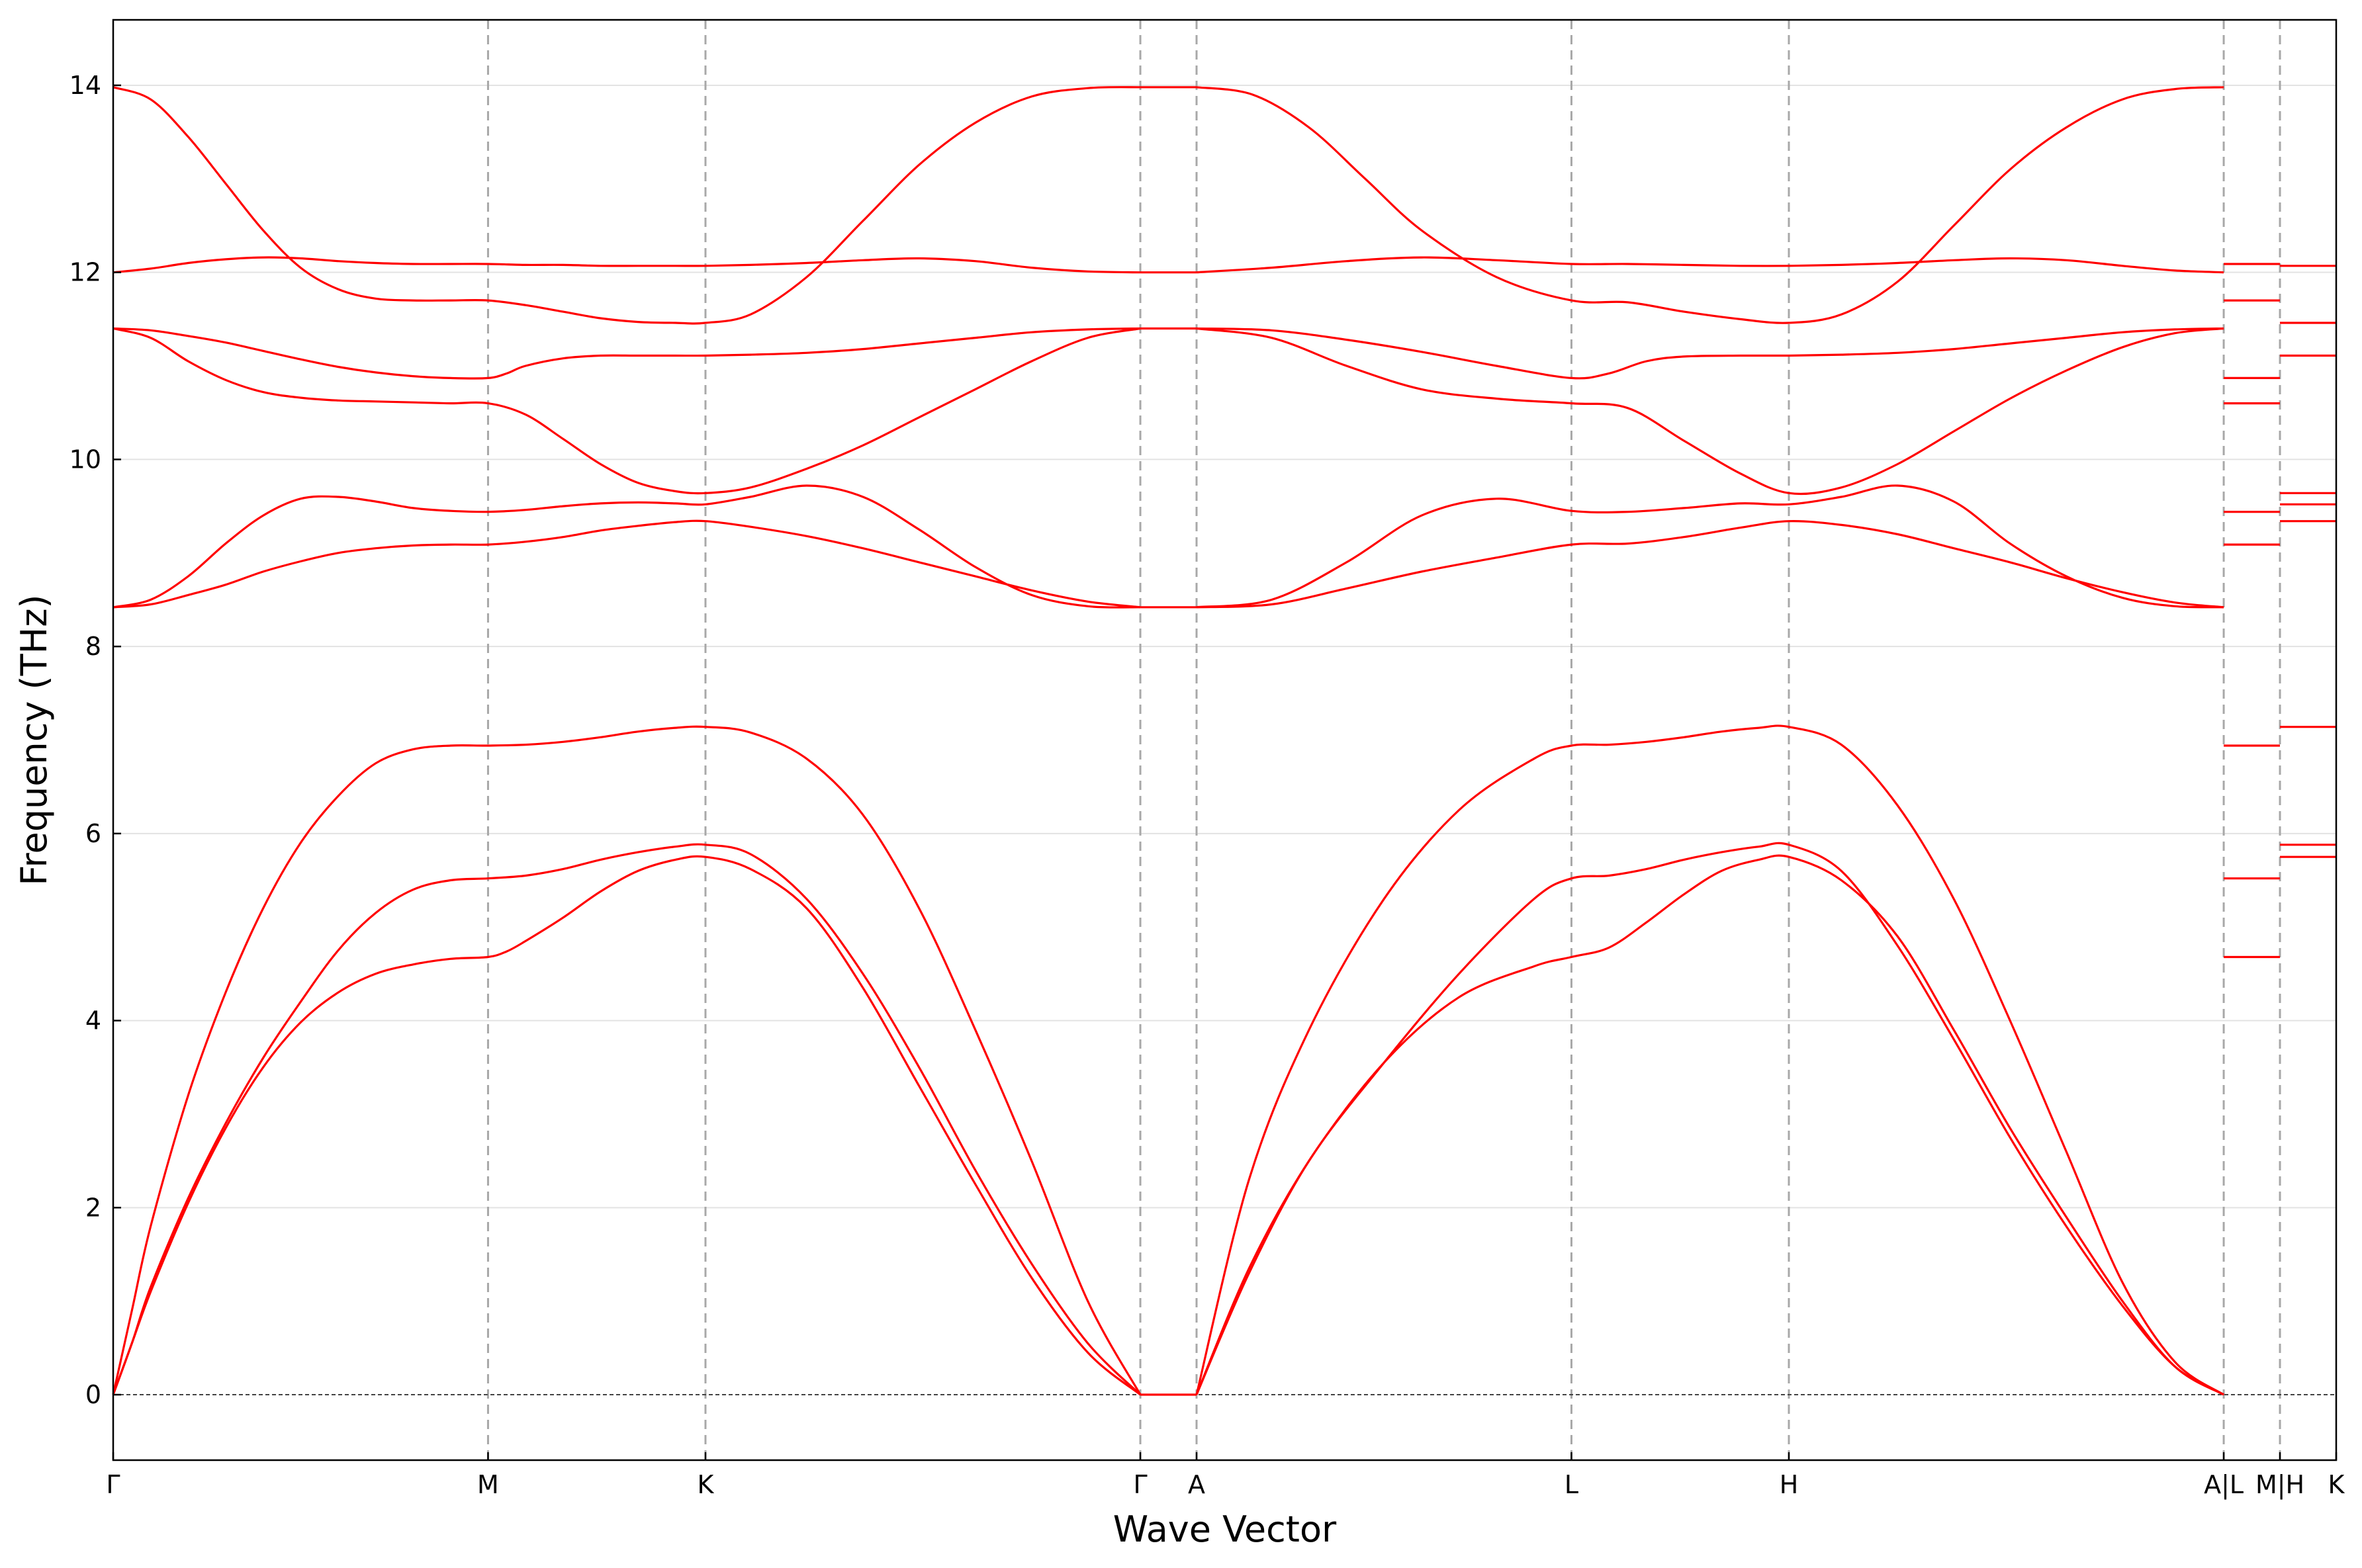  What do you see at coordinates (93, 1207) in the screenshot?
I see `y-tick-label: 2` at bounding box center [93, 1207].